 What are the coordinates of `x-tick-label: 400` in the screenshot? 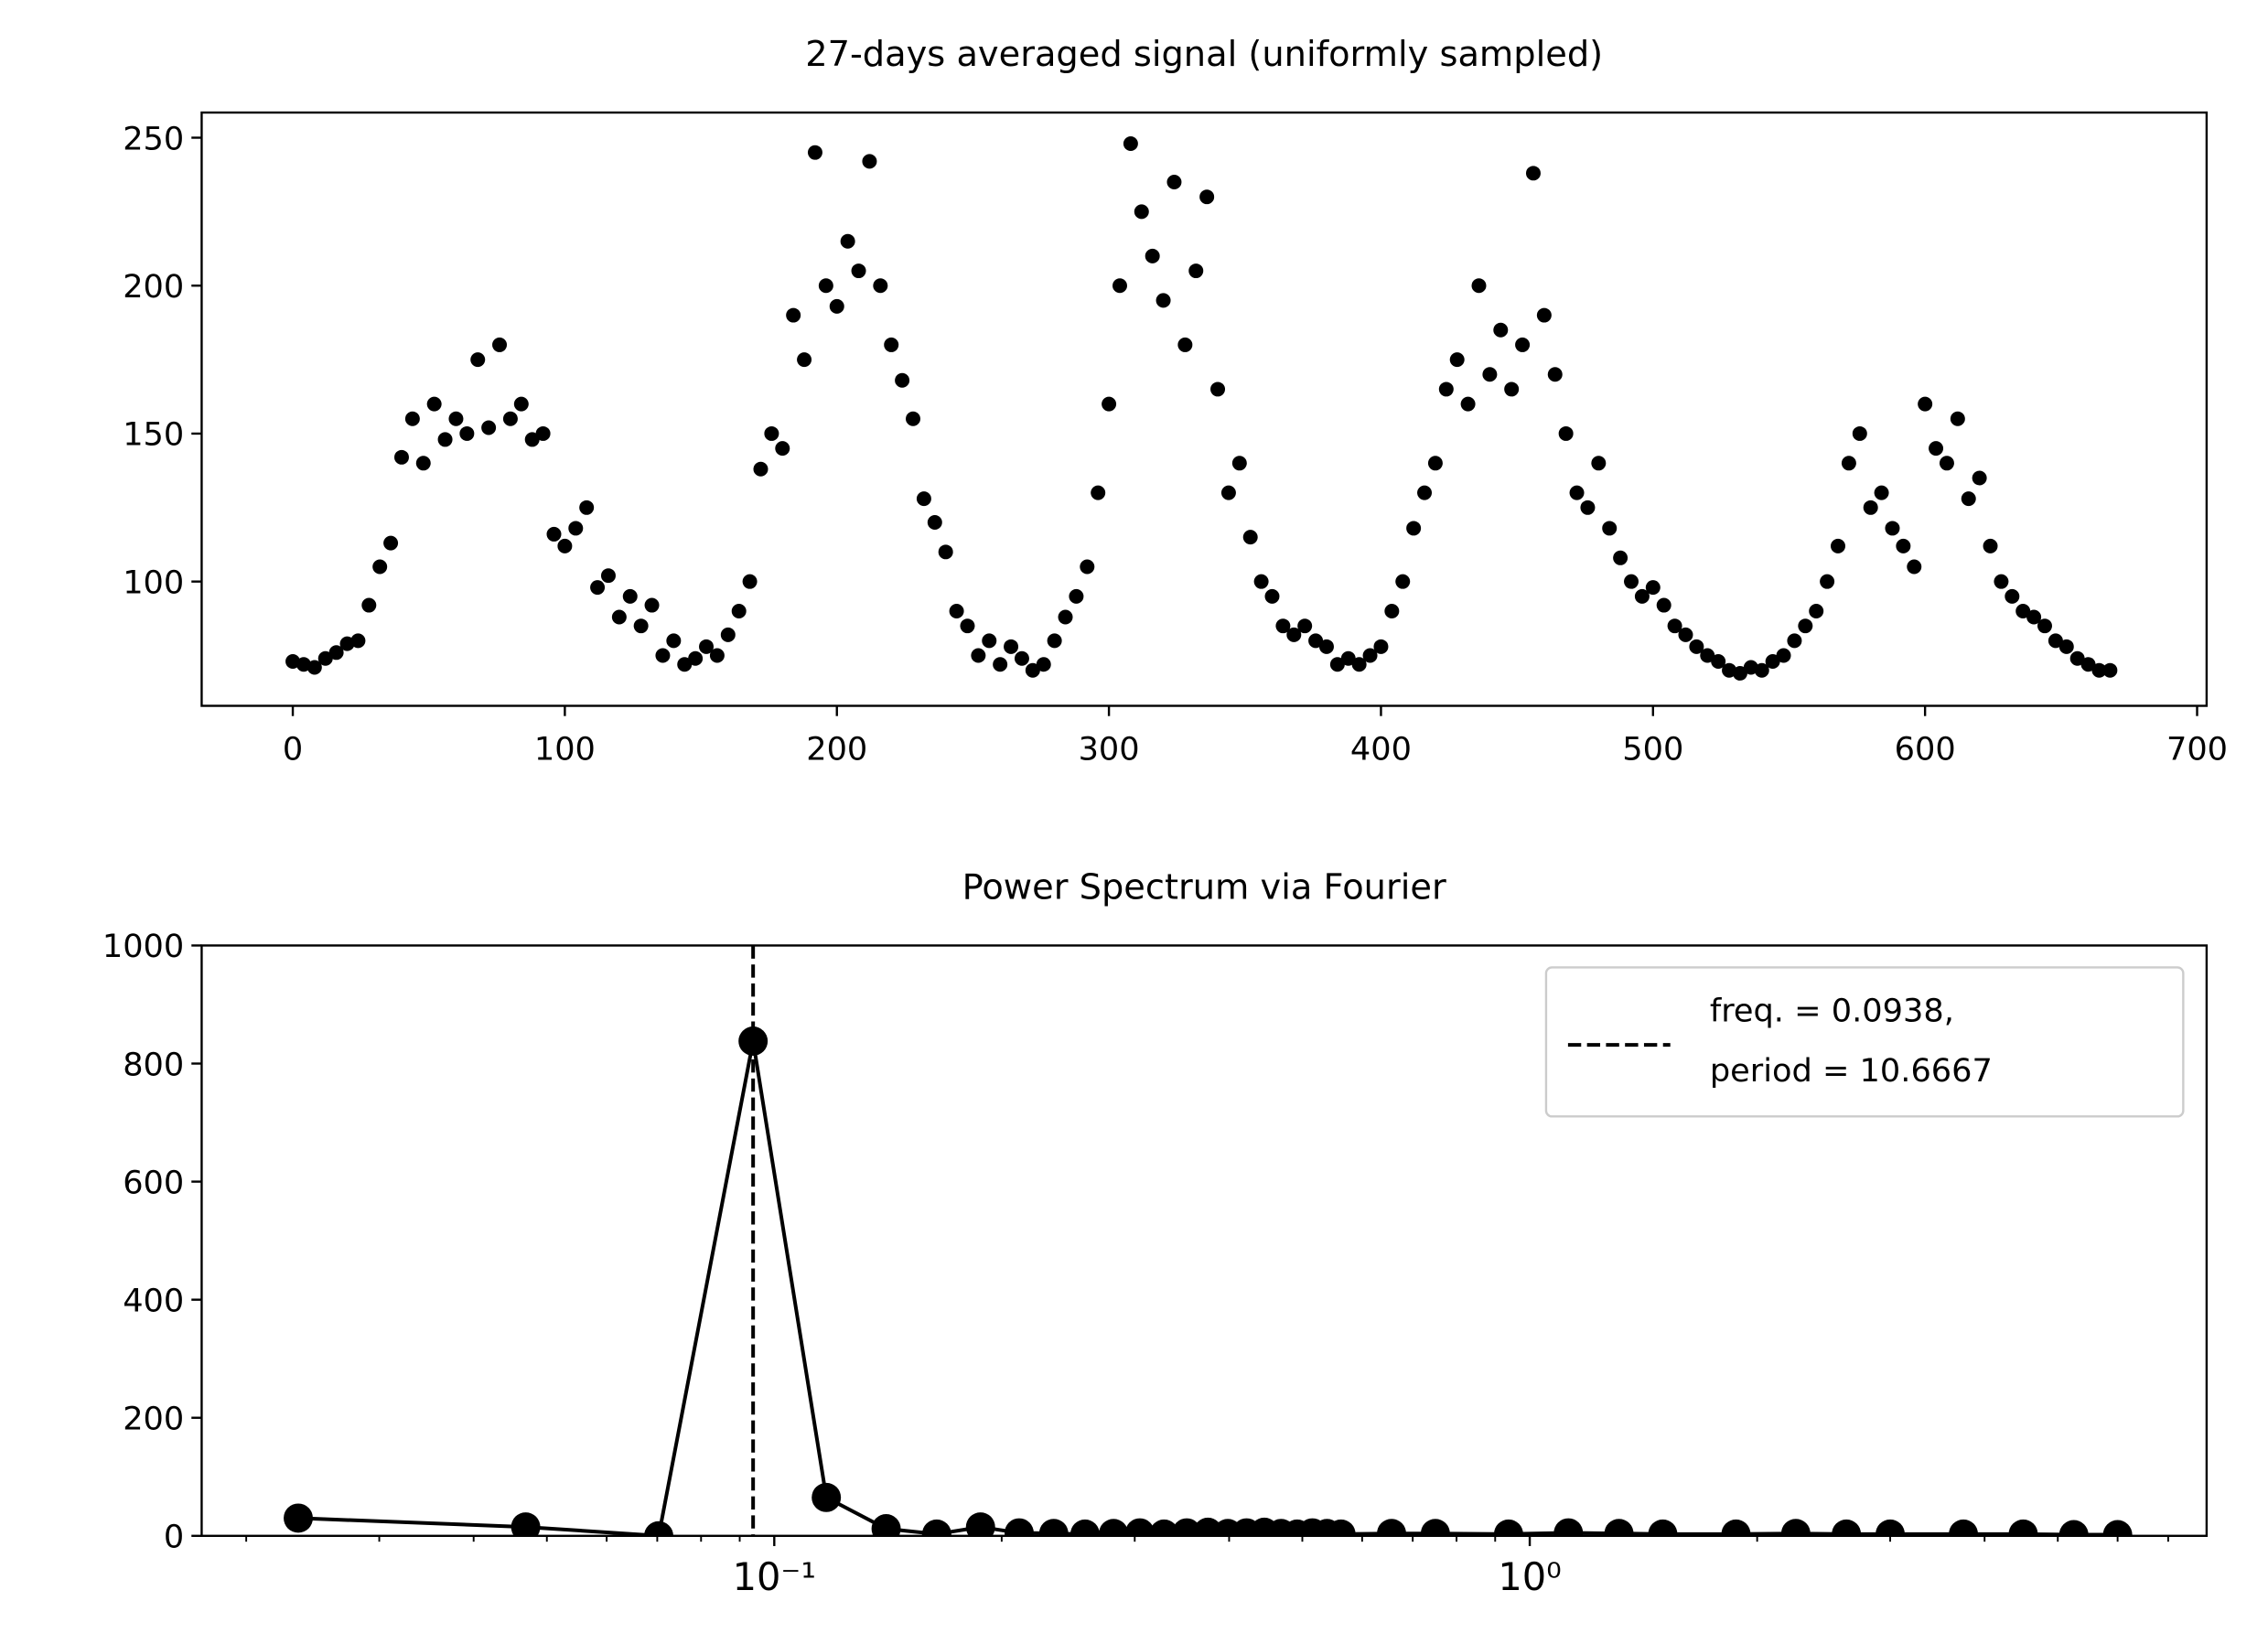 It's located at (1381, 749).